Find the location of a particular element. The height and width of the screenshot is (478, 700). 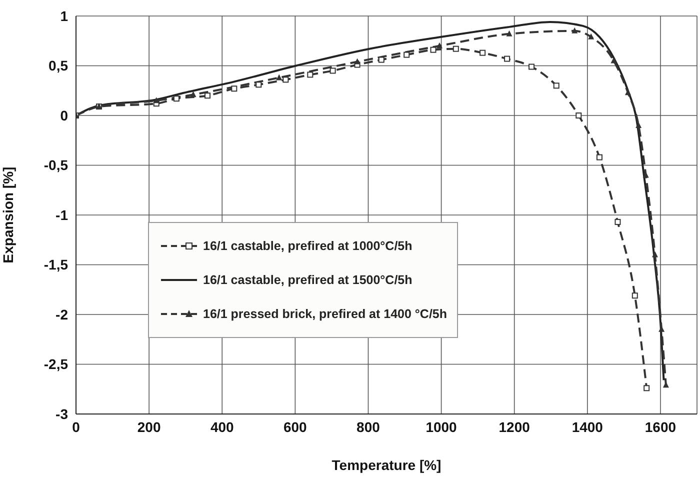

y-tick-label: 0,5 is located at coordinates (58, 66).